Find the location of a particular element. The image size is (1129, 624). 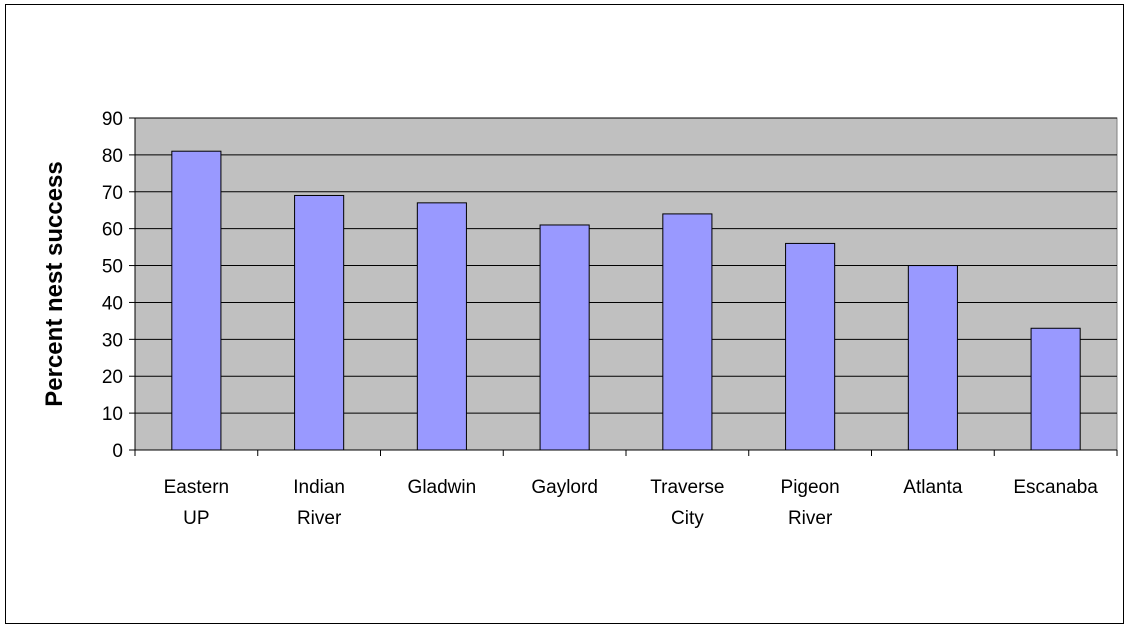

x-tick-label-line: UP is located at coordinates (196, 518).